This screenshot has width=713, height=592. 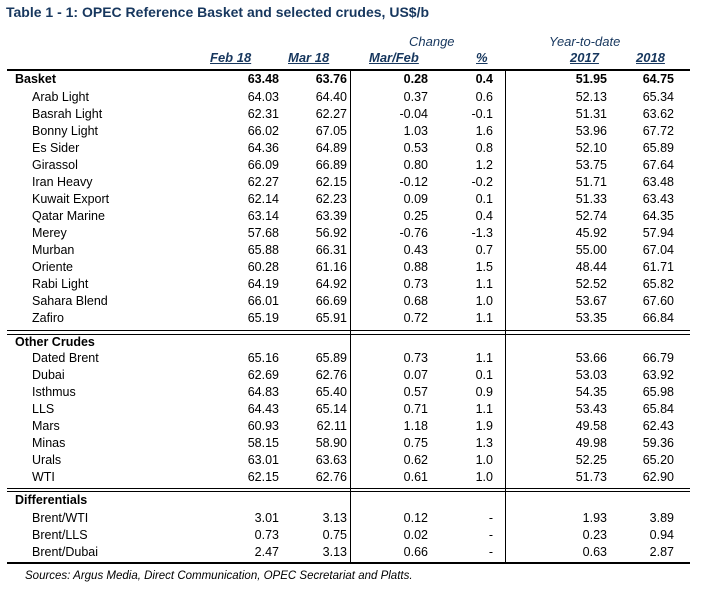 I want to click on table-row: Dated Brent 65.16 65.89 0.73 1.1 53.66 66.79, so click(x=348, y=358).